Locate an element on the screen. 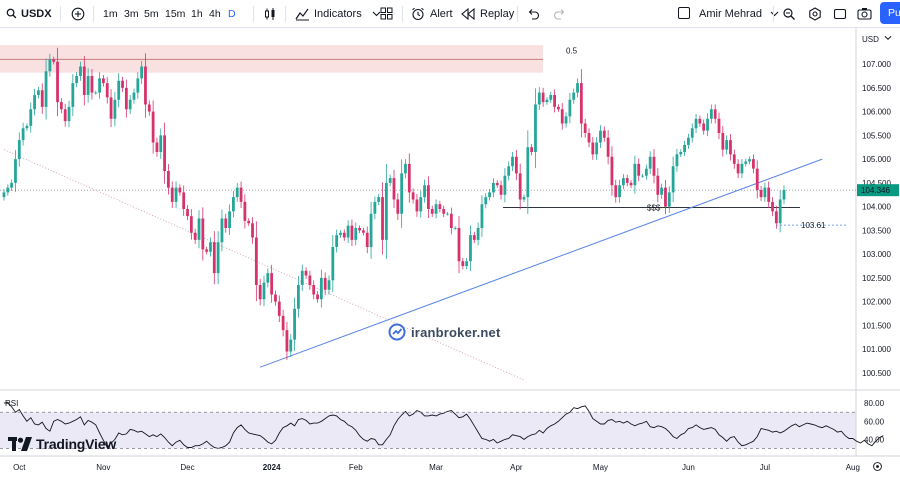  add-symbol-icon is located at coordinates (78, 13).